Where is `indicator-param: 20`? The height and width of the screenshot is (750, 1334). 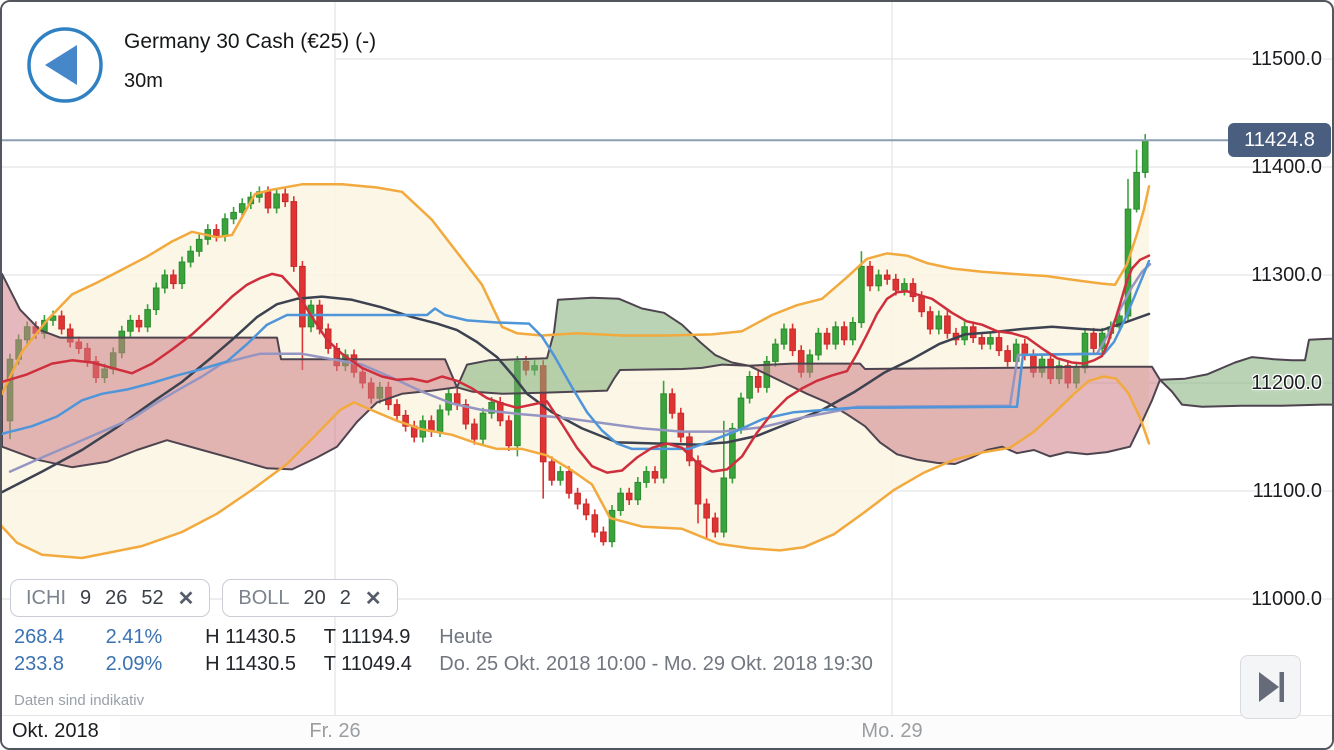
indicator-param: 20 is located at coordinates (314, 597).